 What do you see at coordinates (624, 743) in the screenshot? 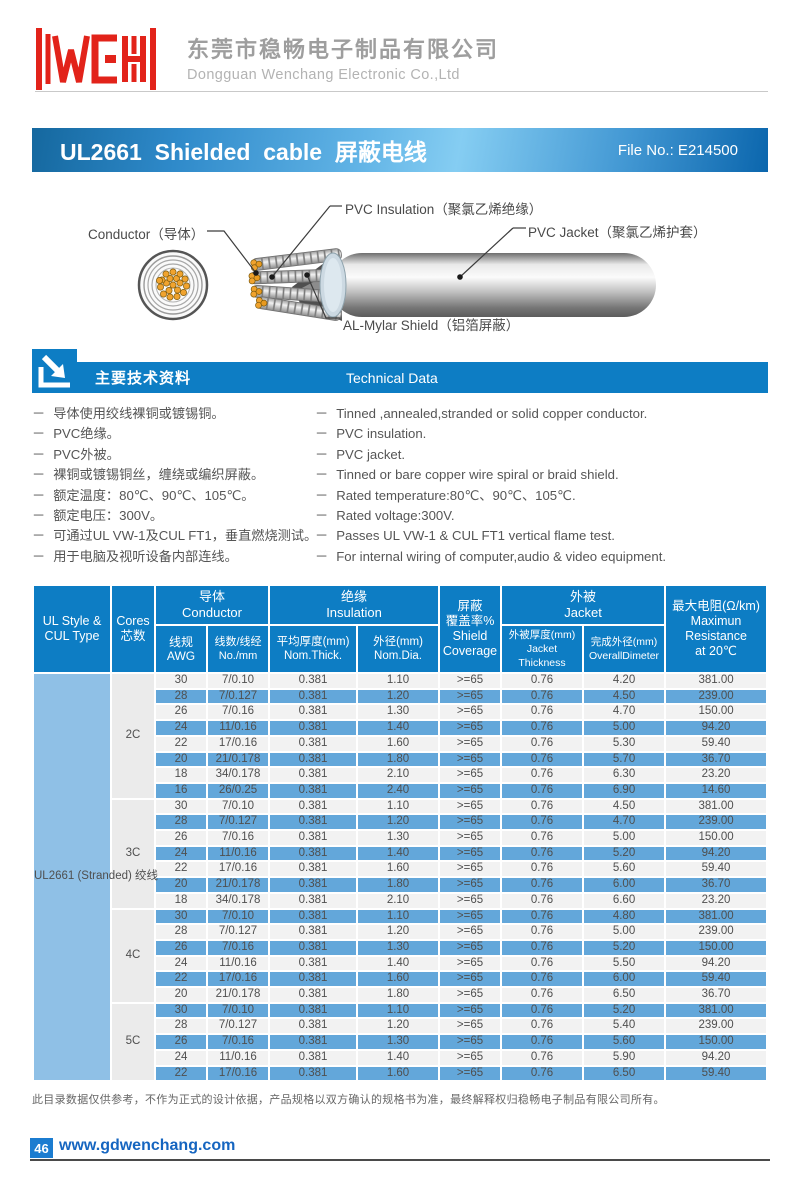
I see `cell-overall-diameter: 5.30` at bounding box center [624, 743].